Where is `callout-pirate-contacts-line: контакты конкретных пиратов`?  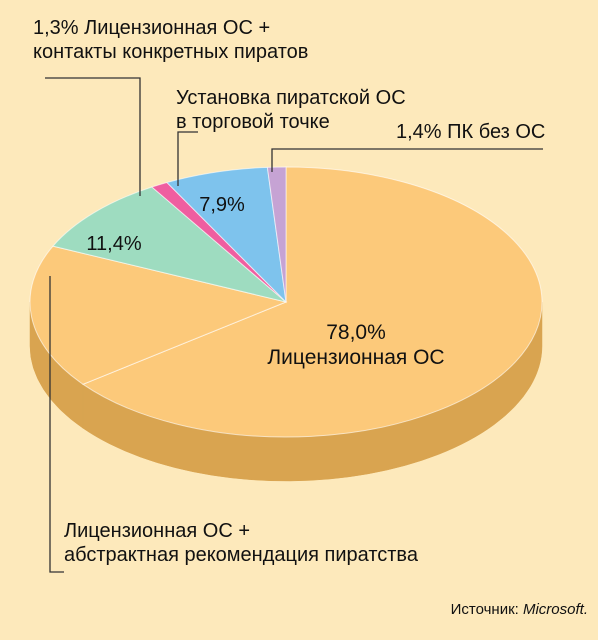
callout-pirate-contacts-line: контакты конкретных пиратов is located at coordinates (170, 52).